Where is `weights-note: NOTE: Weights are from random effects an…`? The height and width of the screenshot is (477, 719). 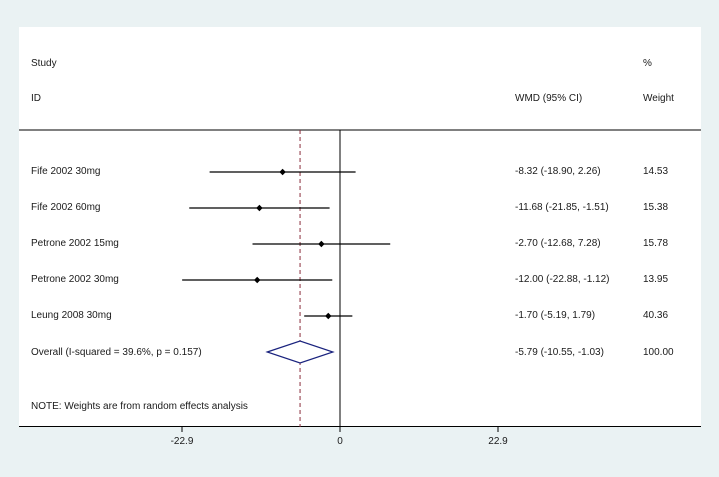
weights-note: NOTE: Weights are from random effects an… is located at coordinates (139, 406).